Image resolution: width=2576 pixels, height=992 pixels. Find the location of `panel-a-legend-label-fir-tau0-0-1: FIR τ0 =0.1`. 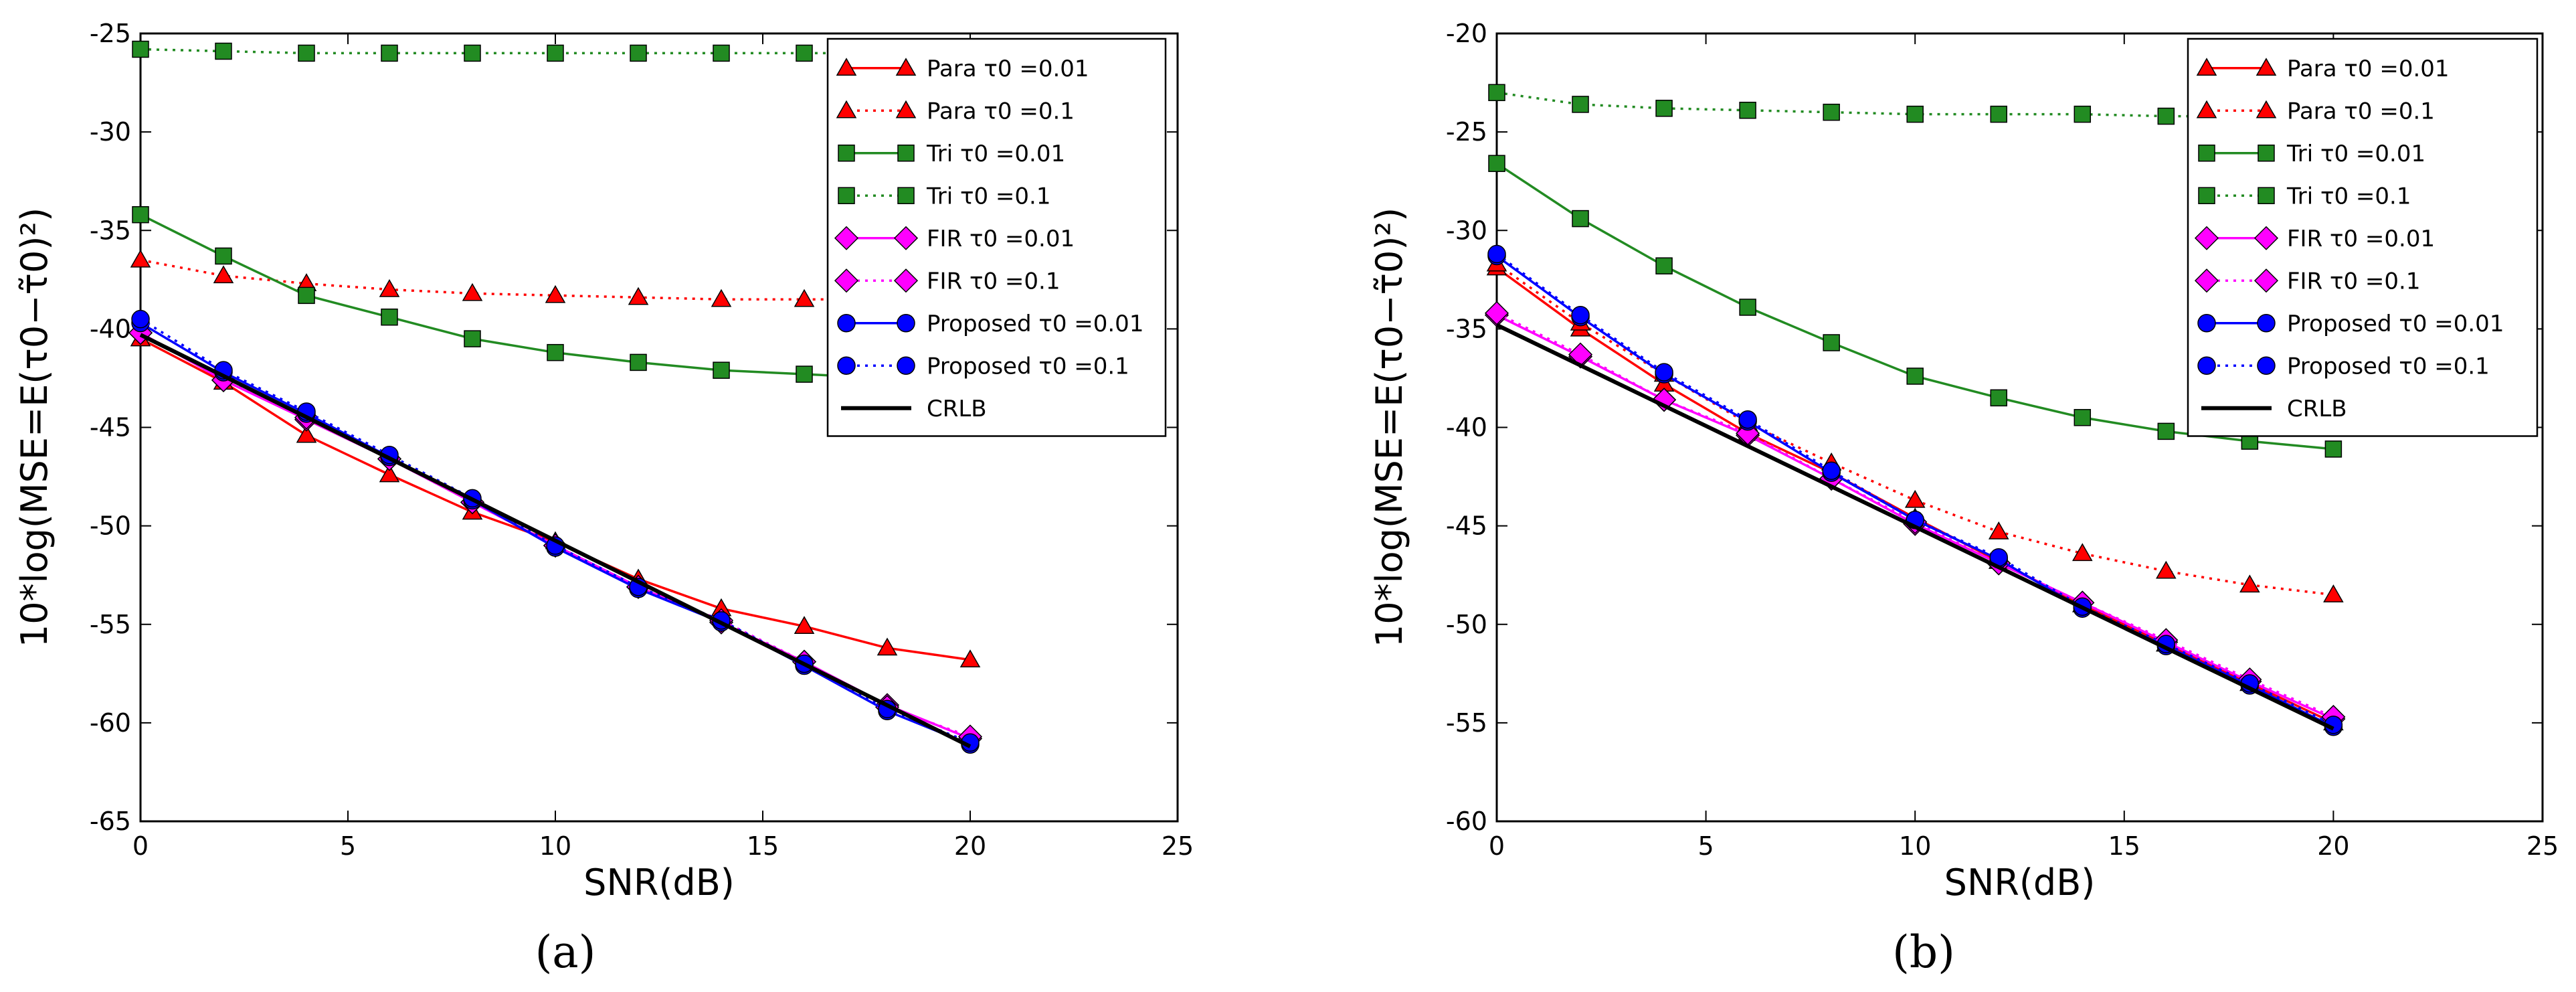

panel-a-legend-label-fir-tau0-0-1: FIR τ0 =0.1 is located at coordinates (993, 281).